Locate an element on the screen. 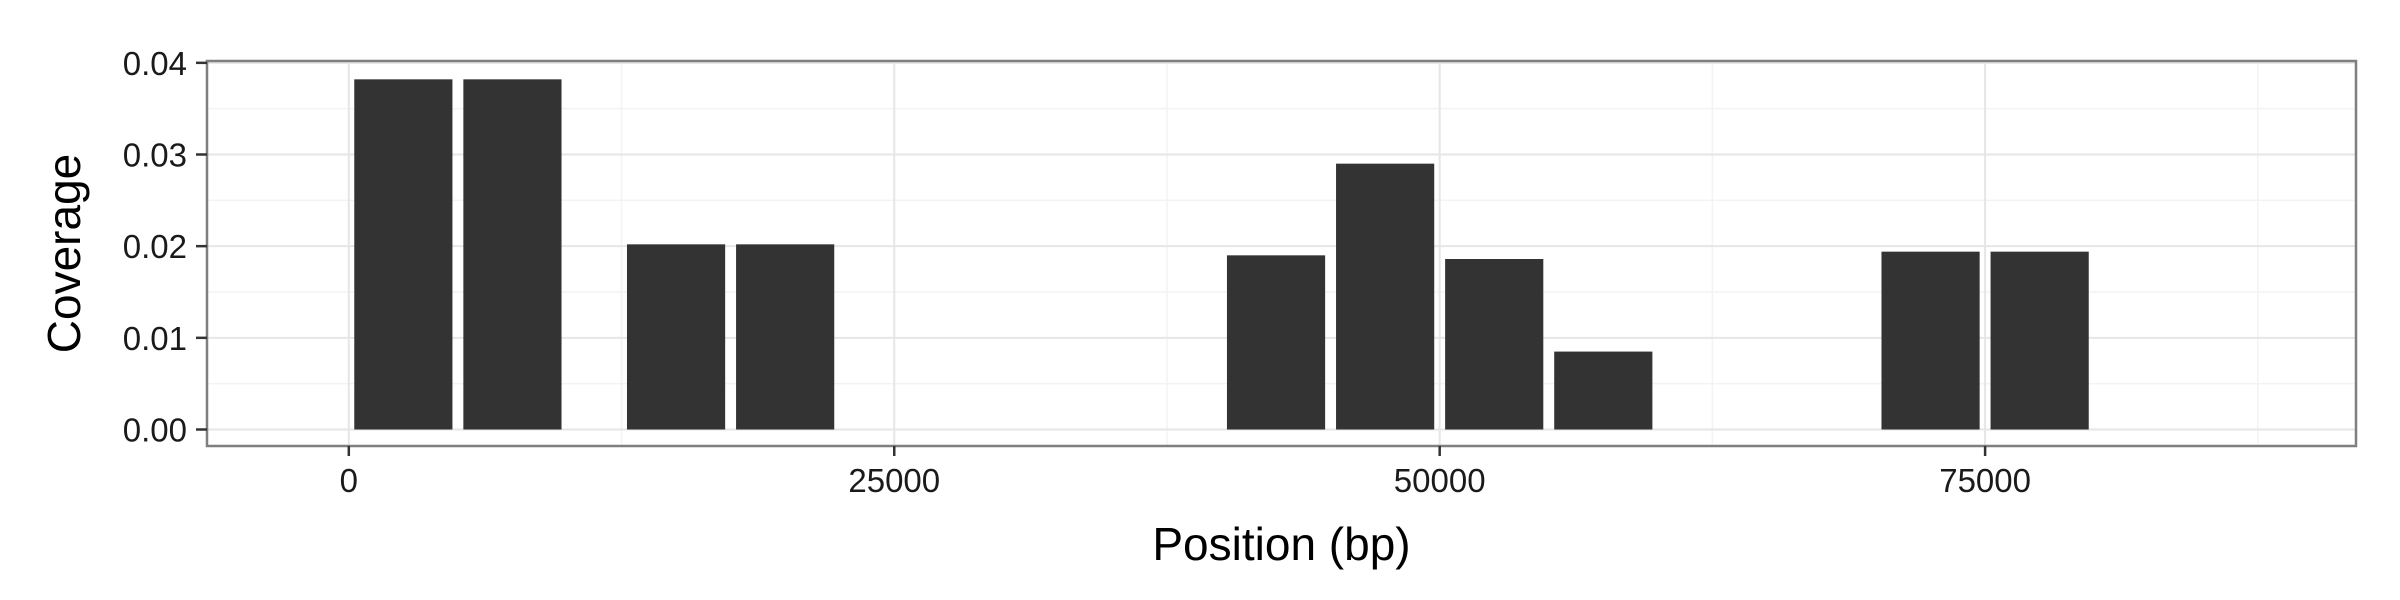  y-tick-label: 0.03 is located at coordinates (155, 155).